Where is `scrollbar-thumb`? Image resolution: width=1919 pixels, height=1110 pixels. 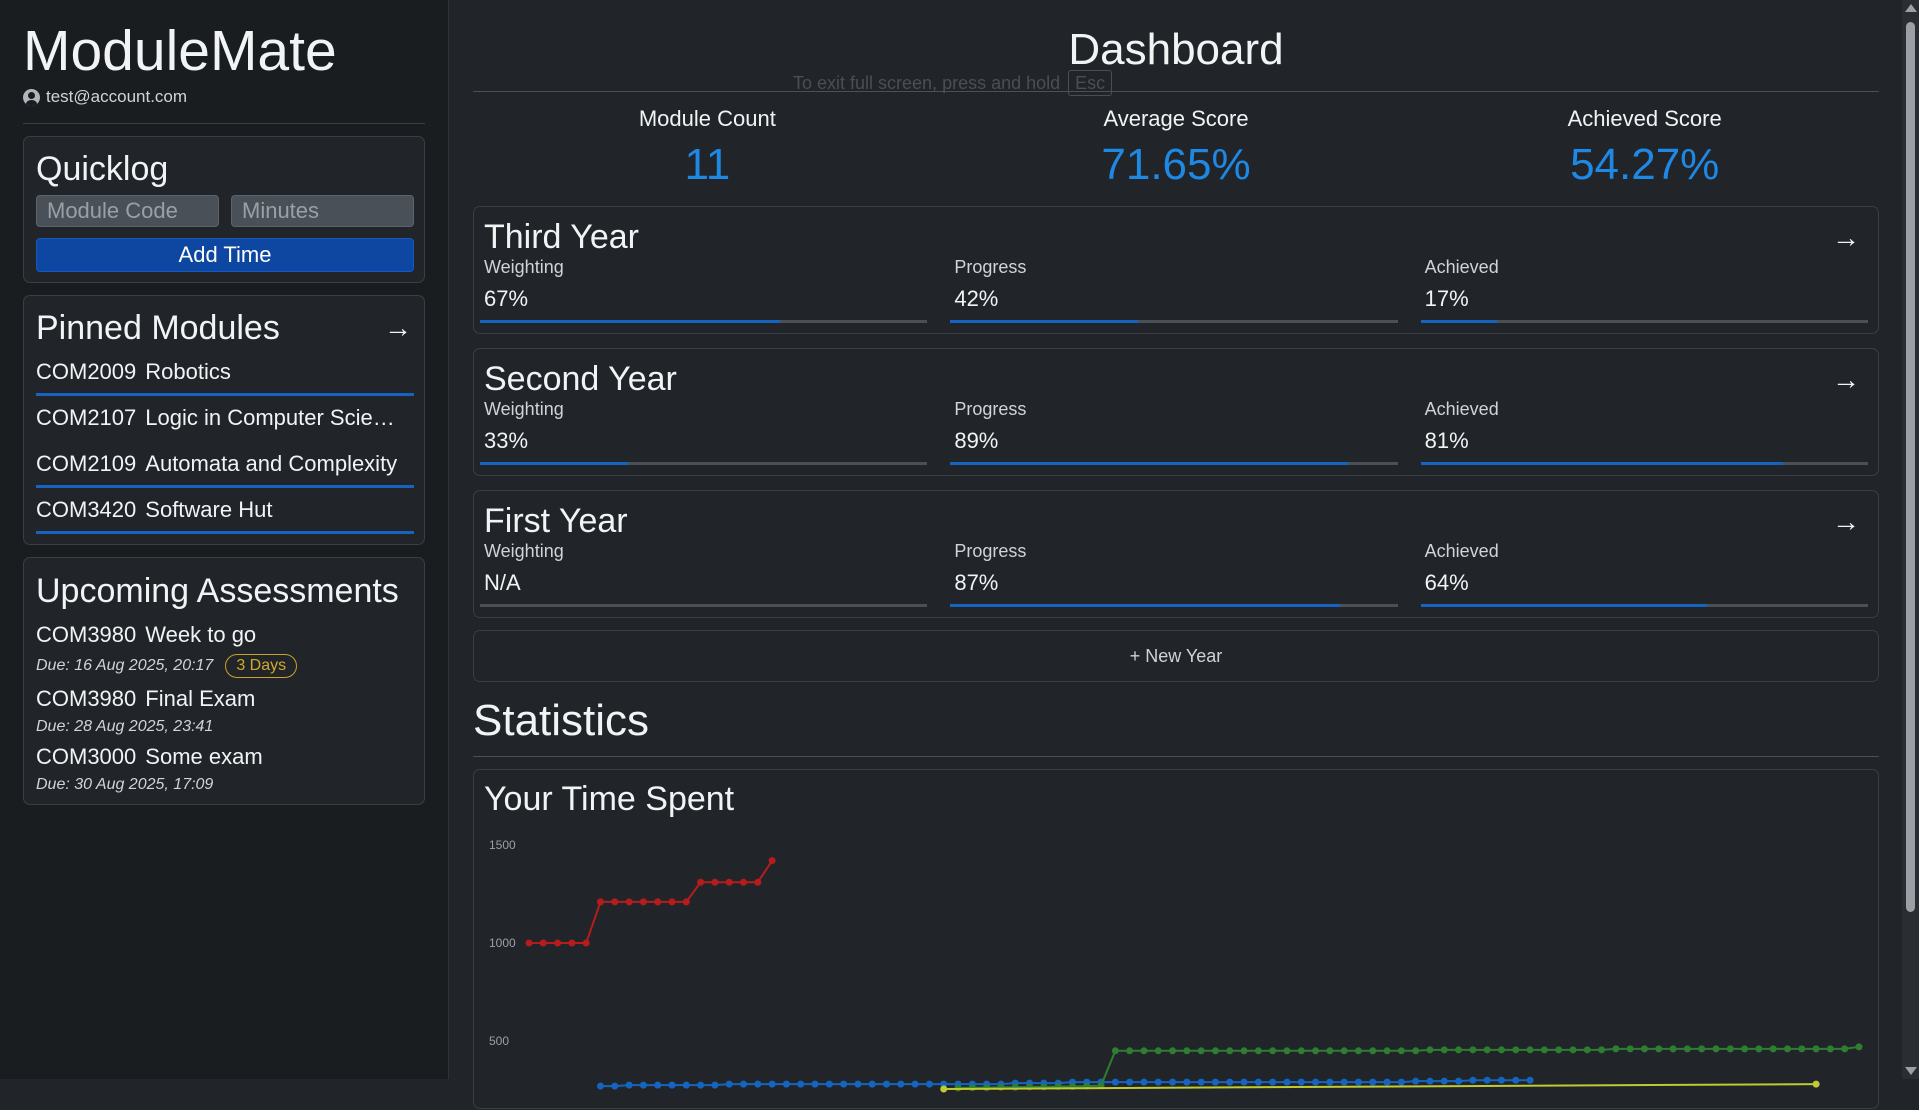
scrollbar-thumb is located at coordinates (1910, 467).